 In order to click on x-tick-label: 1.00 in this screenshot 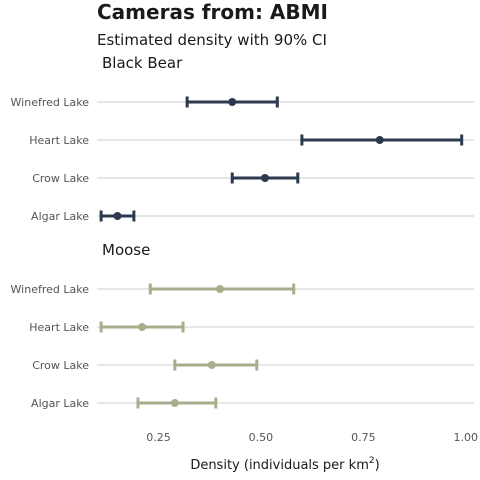, I will do `click(466, 437)`.